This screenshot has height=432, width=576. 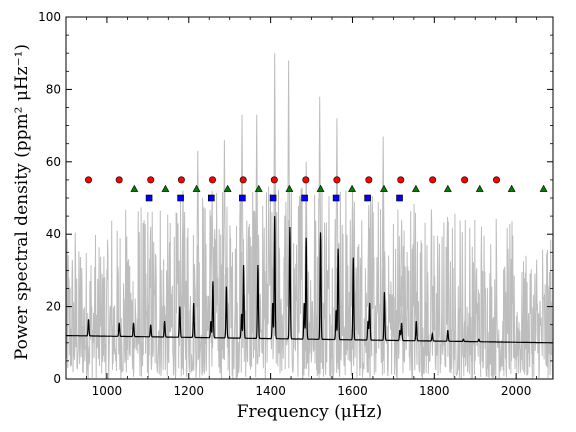 I want to click on y-tick-label: 20, so click(x=53, y=307).